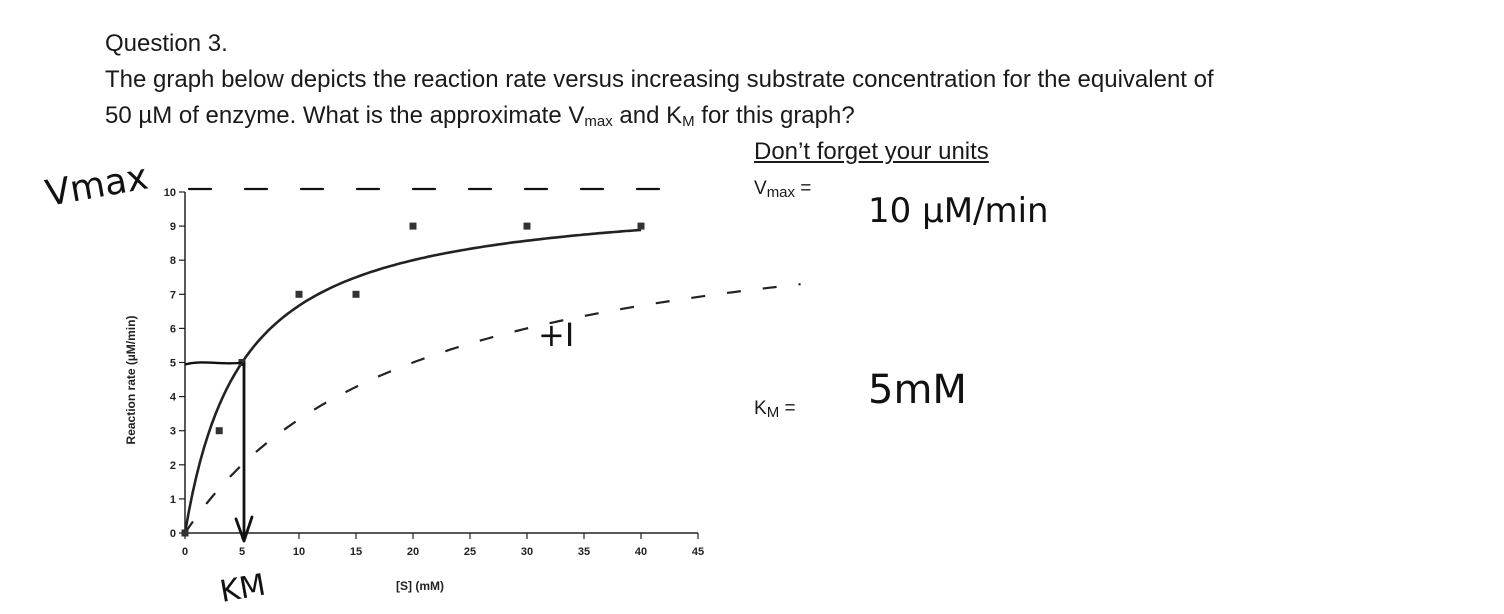 The image size is (1504, 614). Describe the element at coordinates (242, 588) in the screenshot. I see `handwritten-km: KM` at that location.